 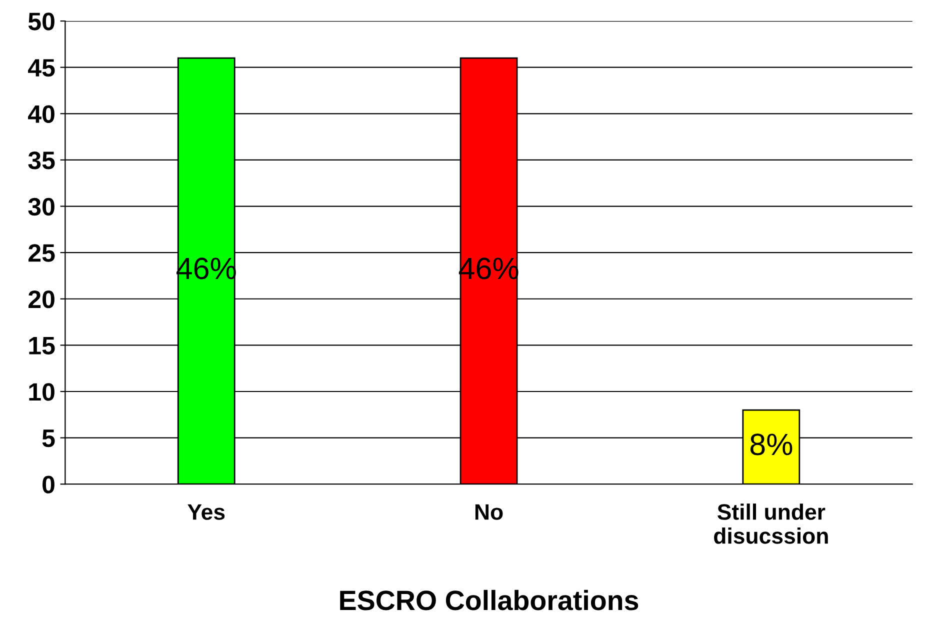 What do you see at coordinates (41, 114) in the screenshot?
I see `y-tick-label: 40` at bounding box center [41, 114].